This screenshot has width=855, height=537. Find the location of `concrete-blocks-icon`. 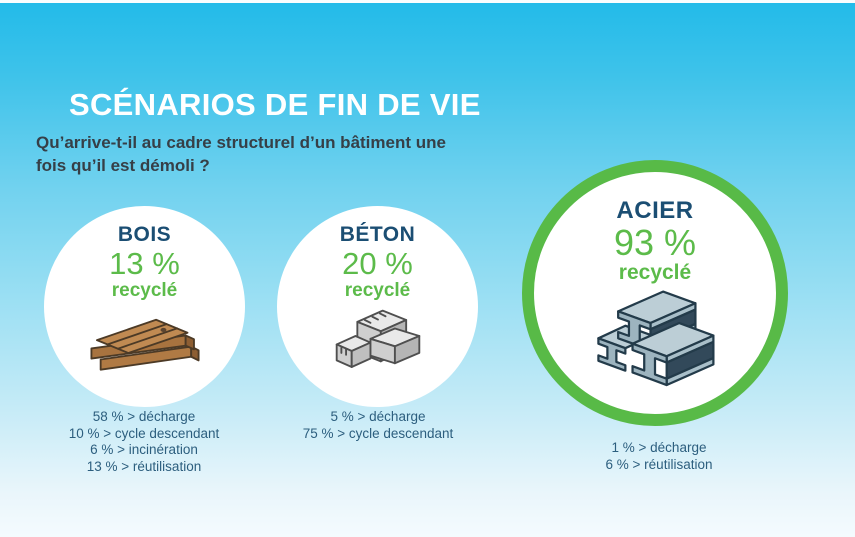

concrete-blocks-icon is located at coordinates (377, 338).